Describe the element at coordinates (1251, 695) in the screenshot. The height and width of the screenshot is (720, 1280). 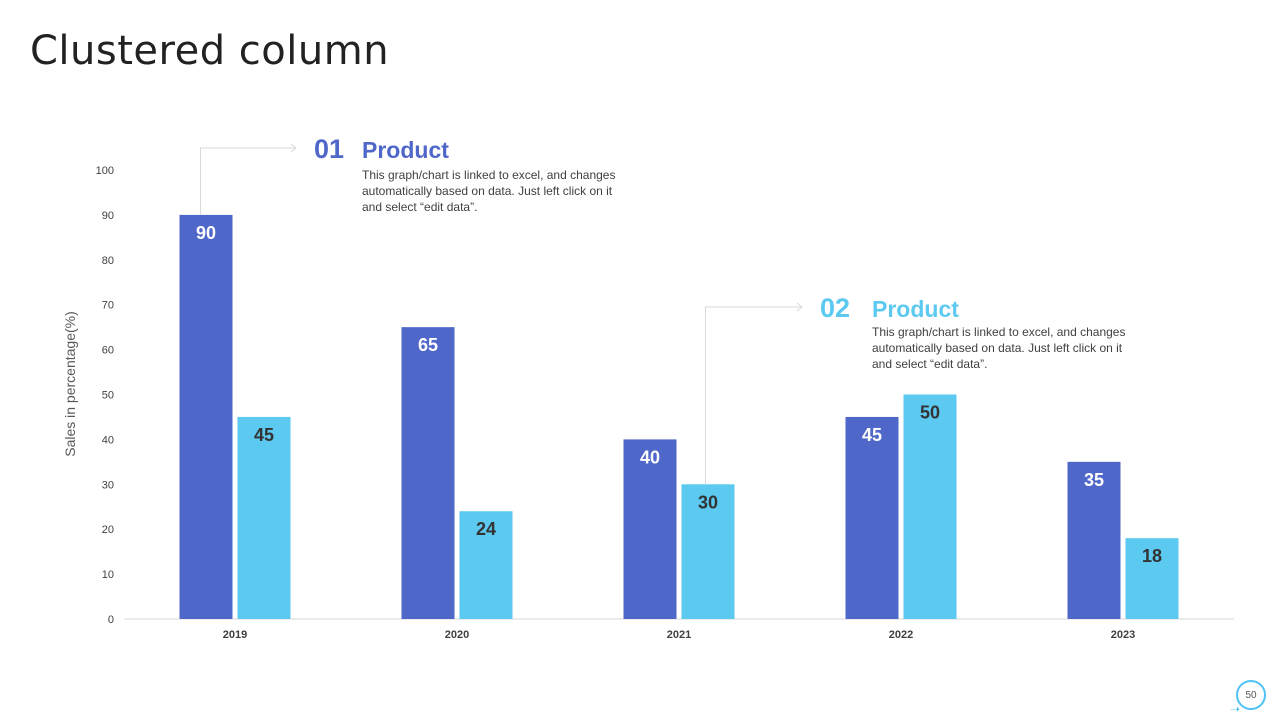
I see `page-number: 50` at that location.